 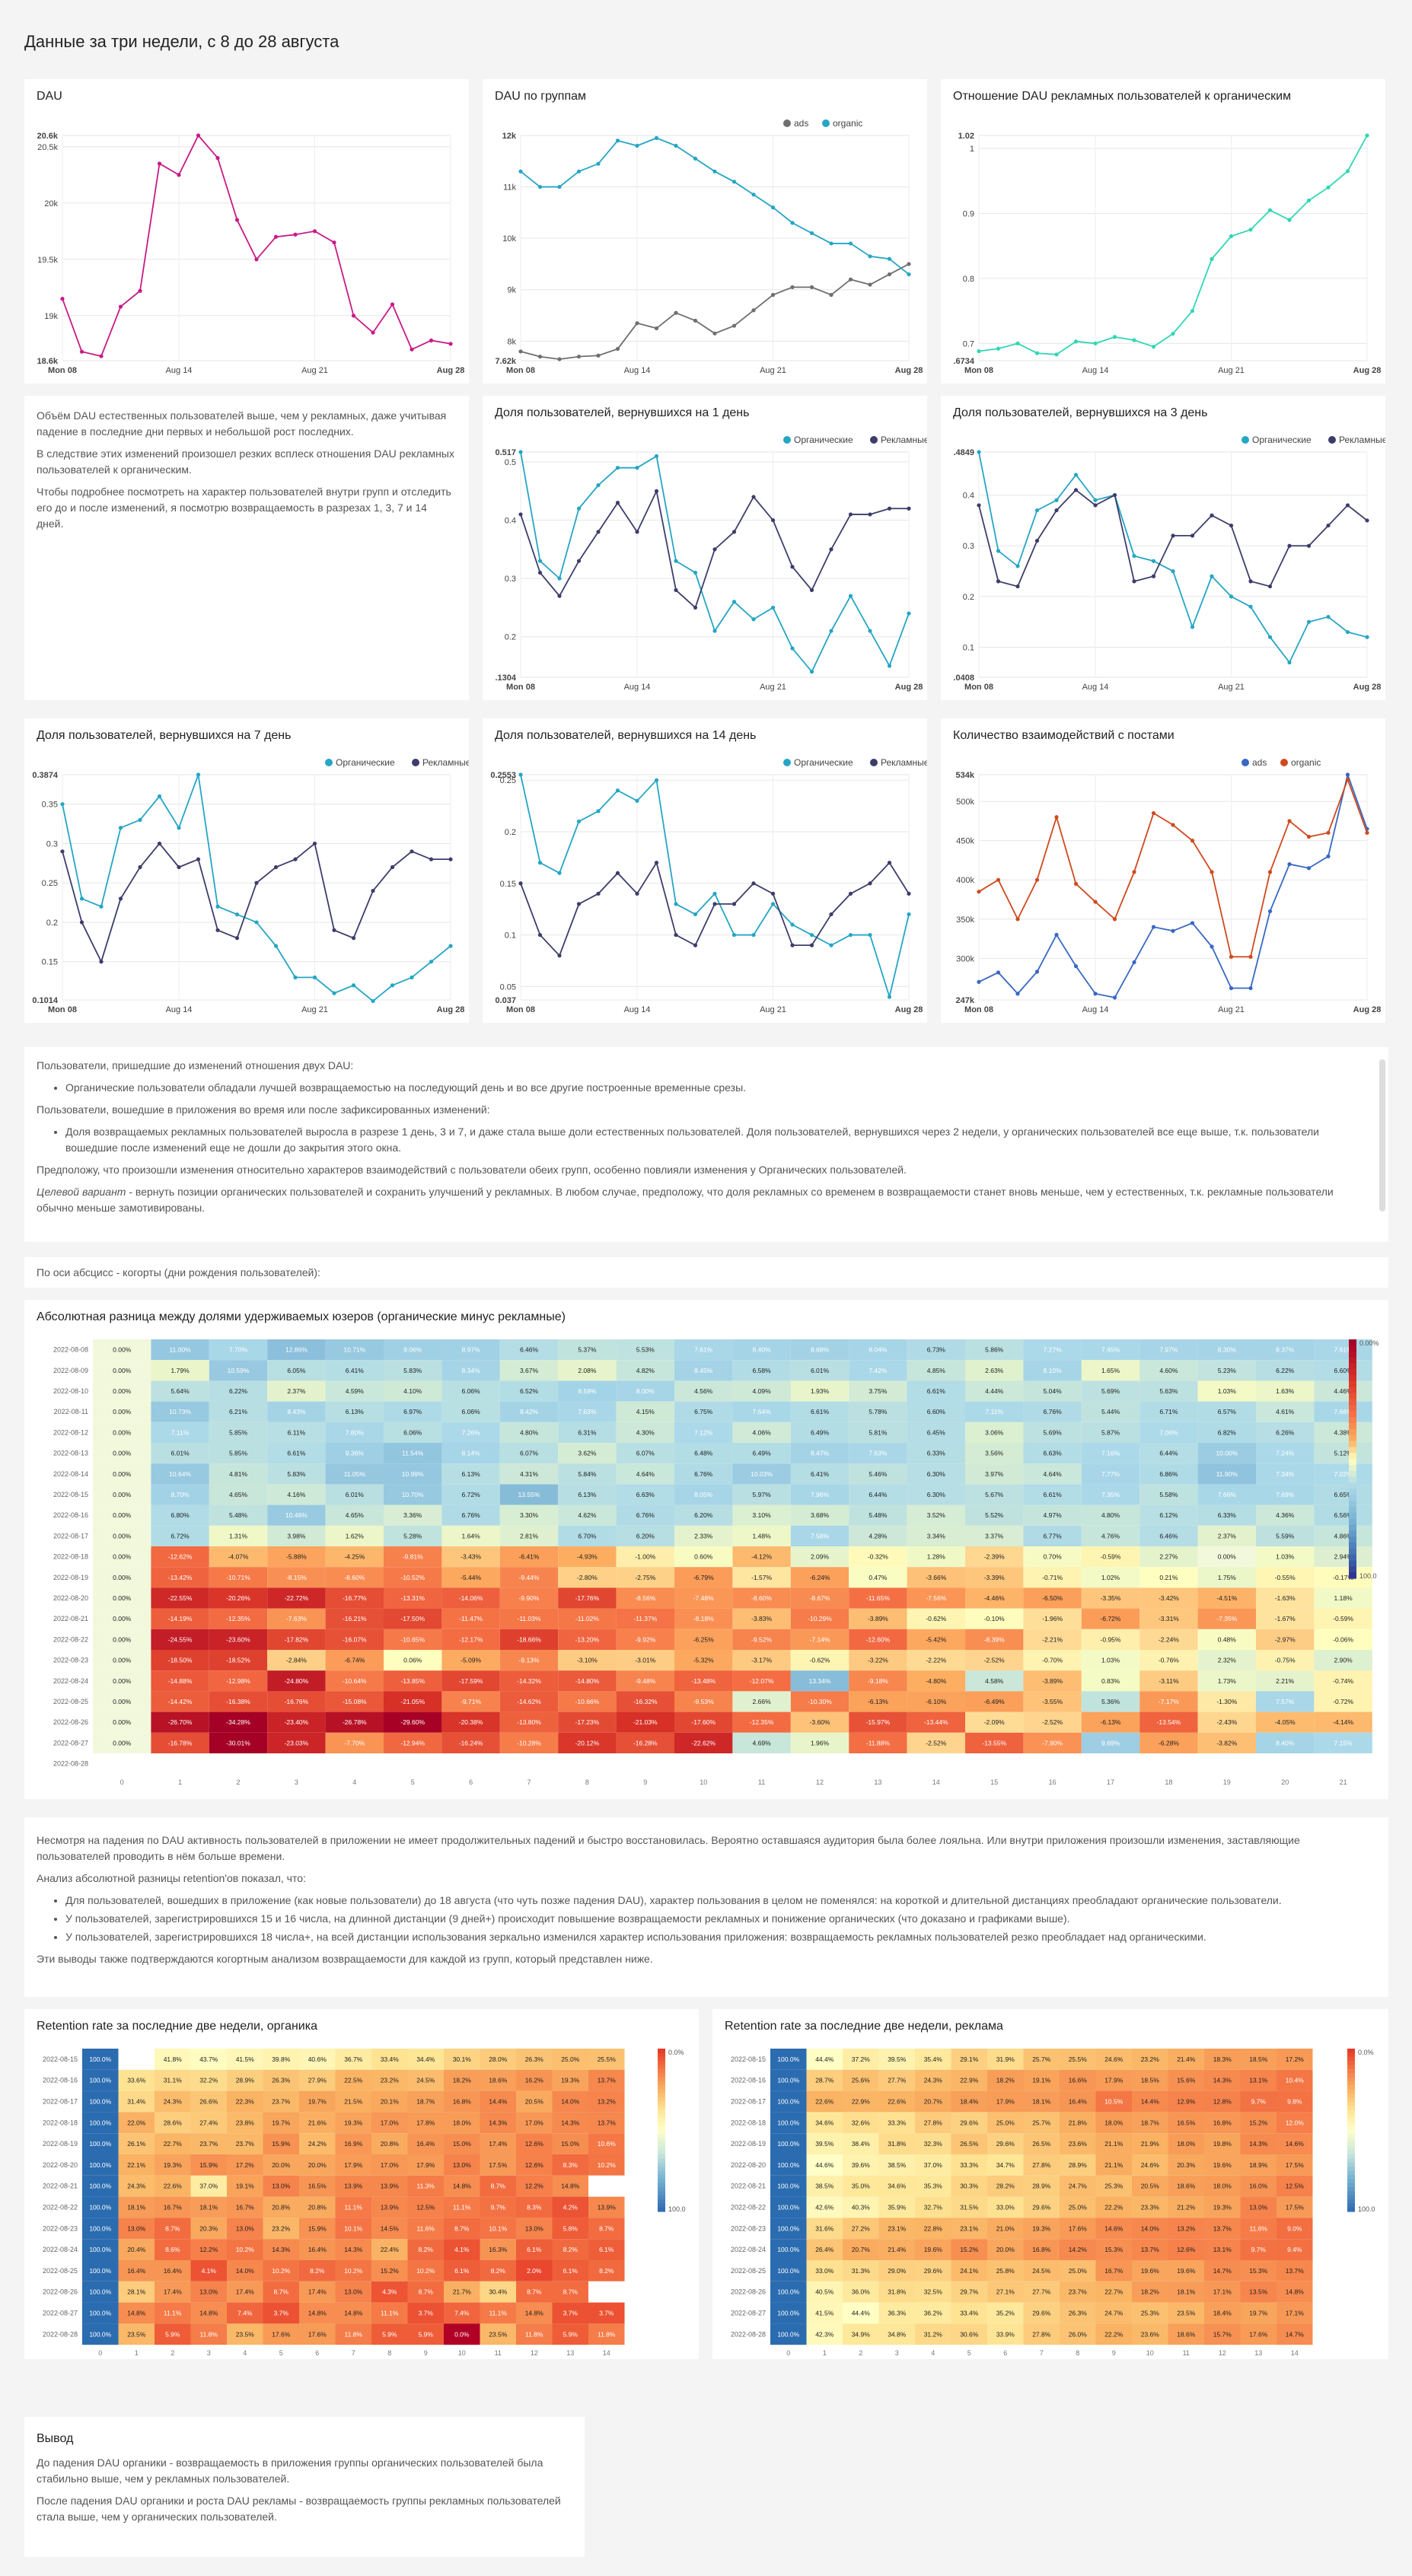 I want to click on x-tick-label: Aug 21, so click(x=315, y=1009).